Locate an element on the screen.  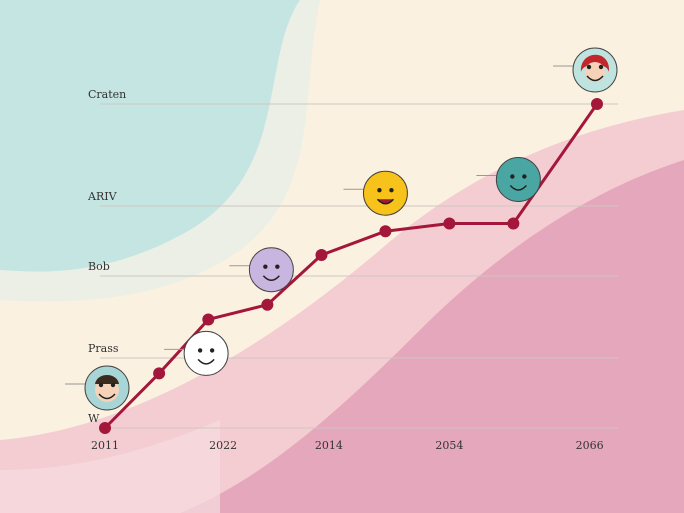
x-tick-label: 2014 is located at coordinates (329, 445).